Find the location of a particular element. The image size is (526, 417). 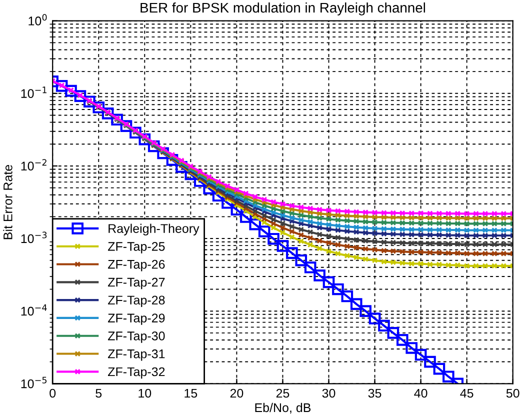

x-tick-label: 10 is located at coordinates (145, 393).